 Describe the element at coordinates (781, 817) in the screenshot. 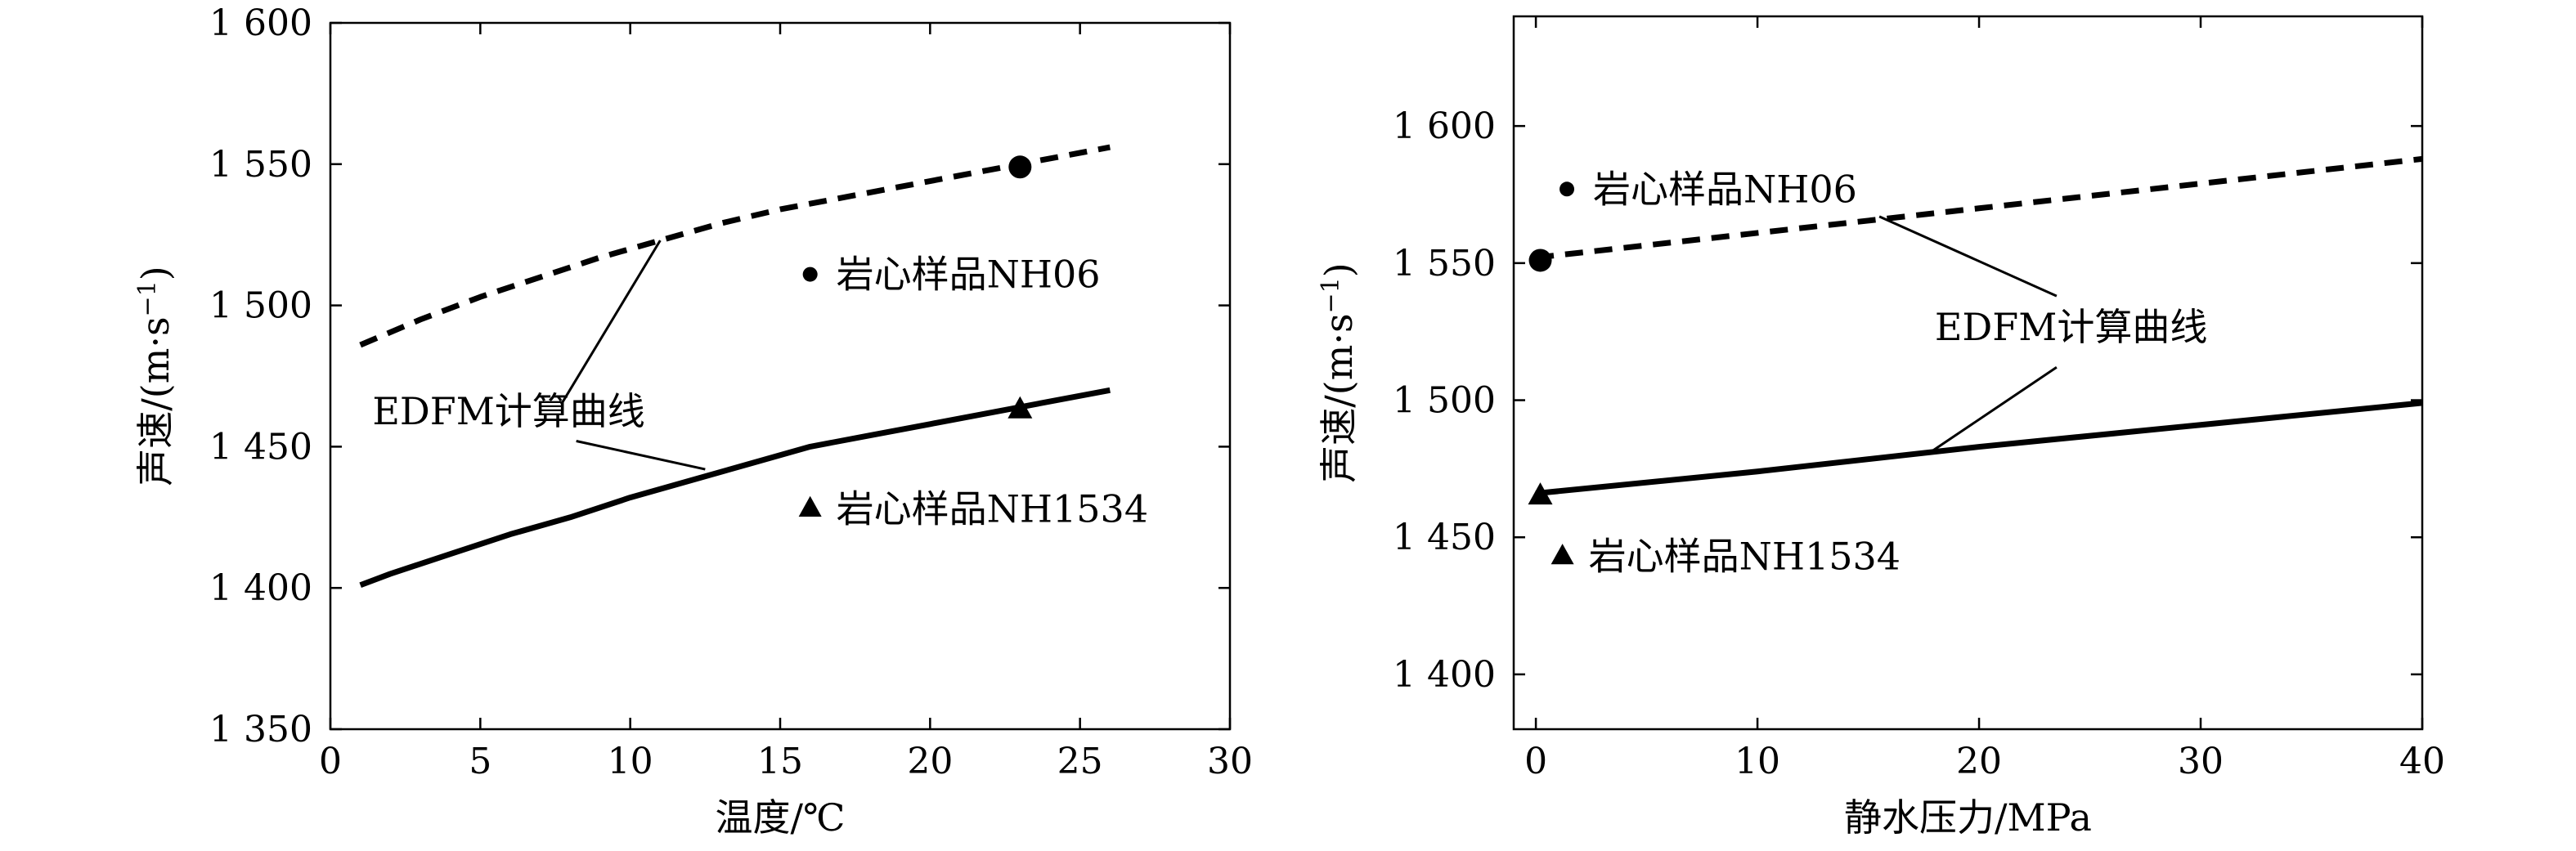

I see `x-axis-label: 温度/℃` at that location.